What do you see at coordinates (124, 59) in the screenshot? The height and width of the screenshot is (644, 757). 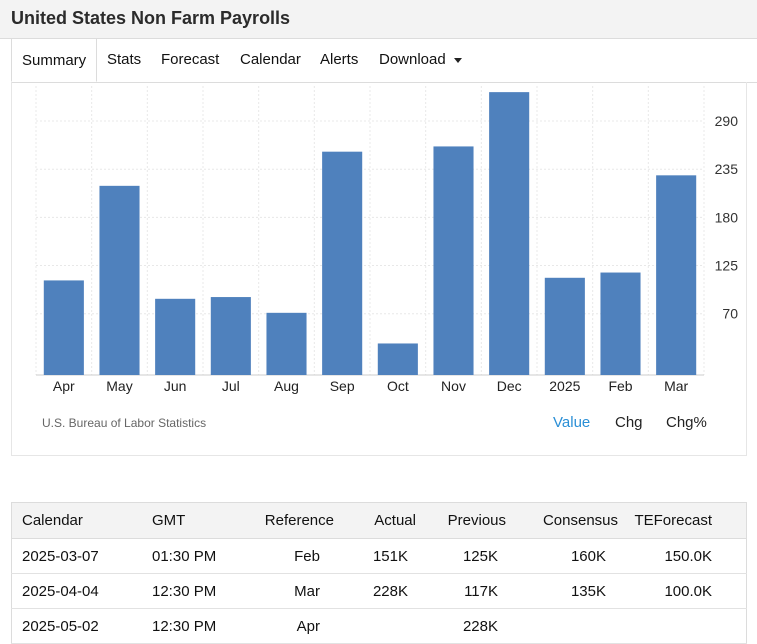 I see `tab-stats: Stats` at bounding box center [124, 59].